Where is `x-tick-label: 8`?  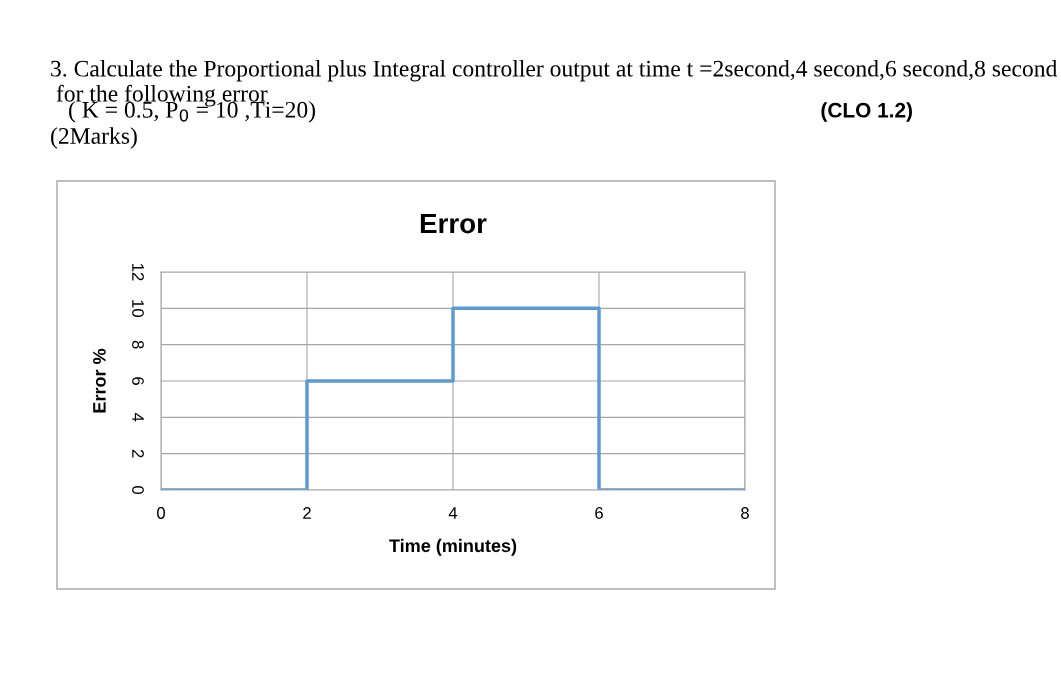
x-tick-label: 8 is located at coordinates (745, 513).